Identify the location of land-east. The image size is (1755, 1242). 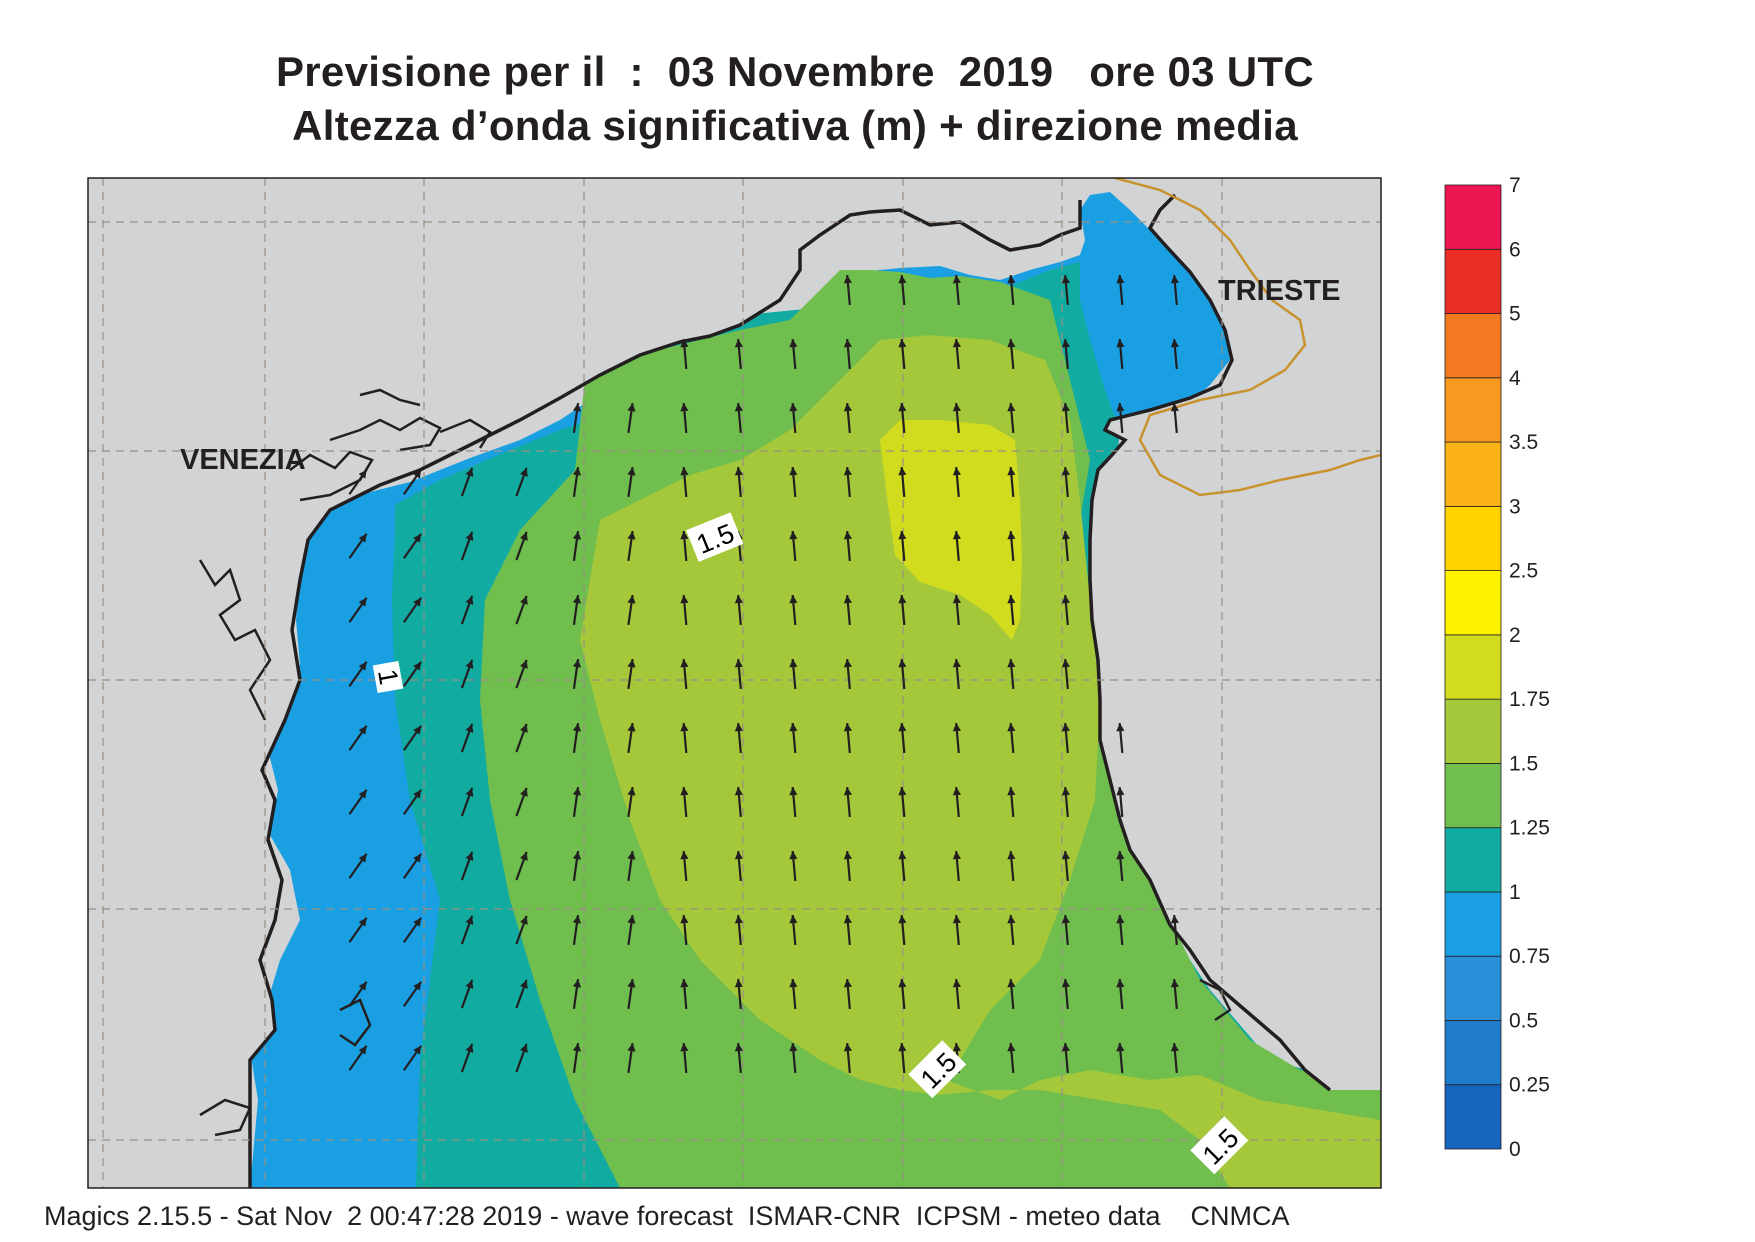
(1235, 634).